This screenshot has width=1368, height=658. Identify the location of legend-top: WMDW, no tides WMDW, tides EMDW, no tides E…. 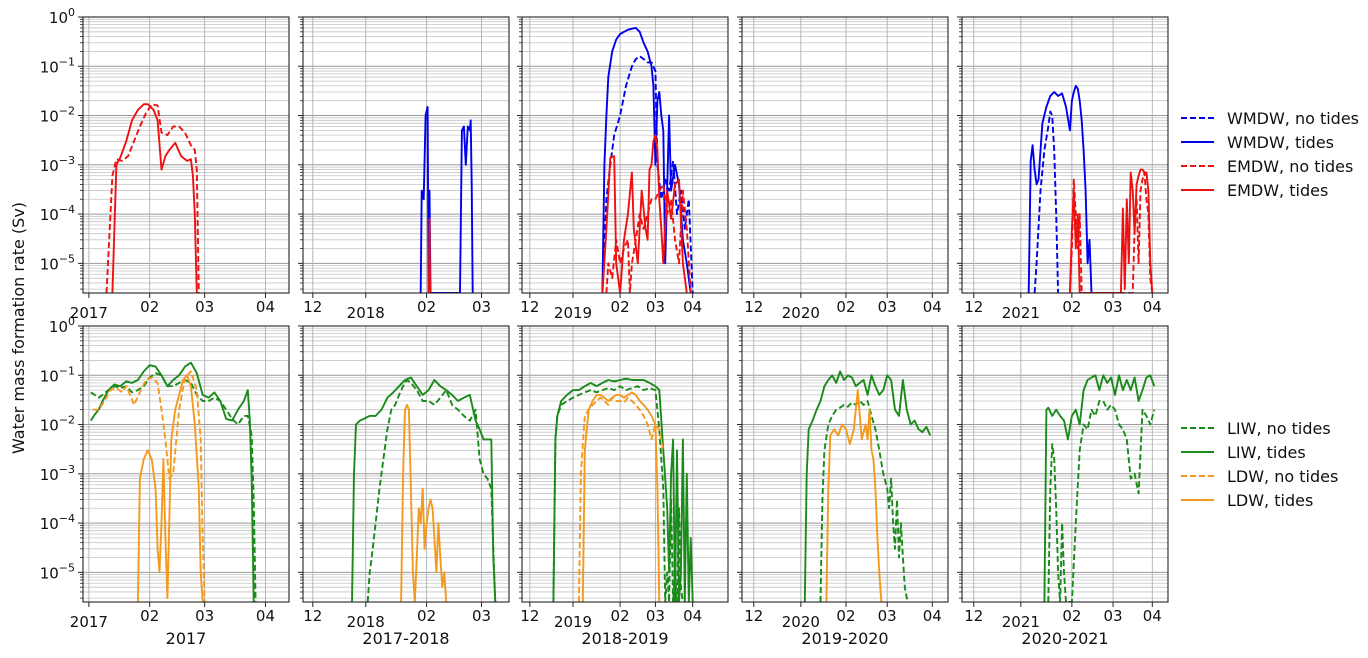
(1270, 154).